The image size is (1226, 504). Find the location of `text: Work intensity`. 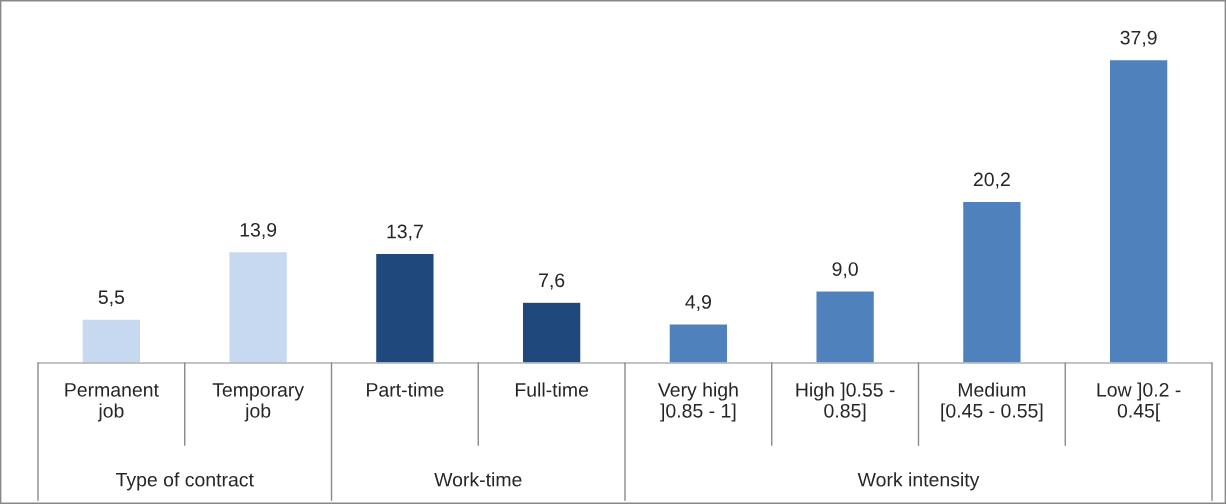

text: Work intensity is located at coordinates (918, 481).